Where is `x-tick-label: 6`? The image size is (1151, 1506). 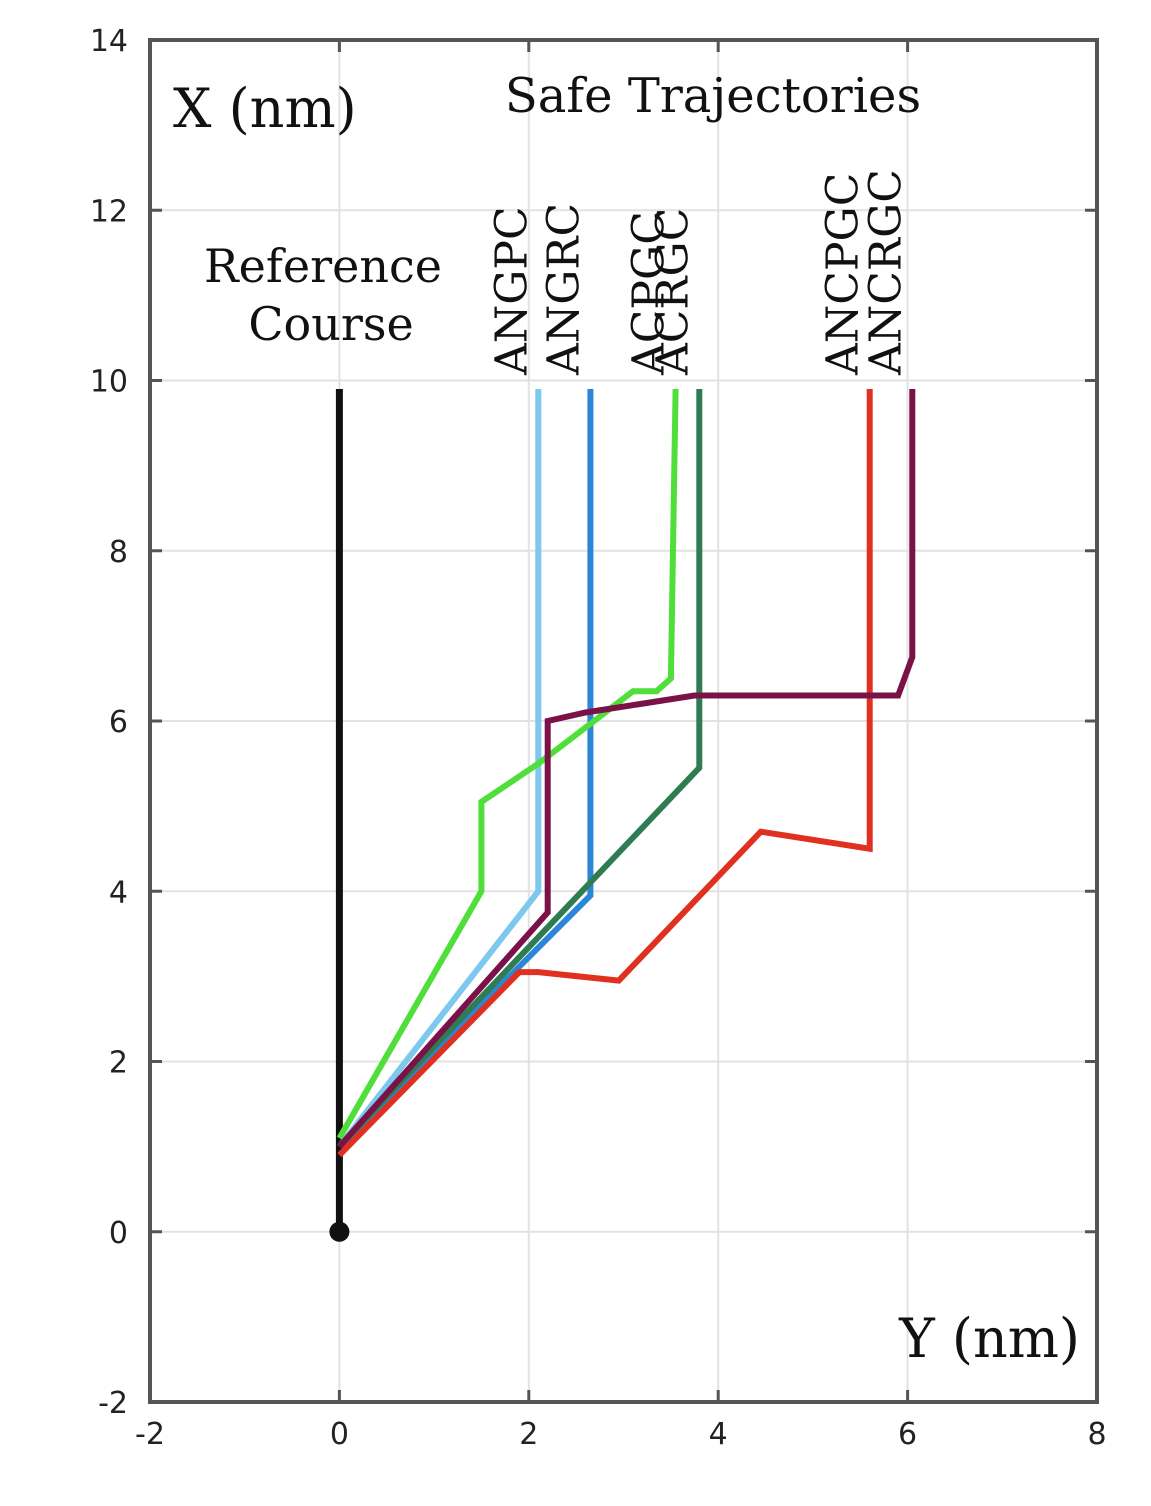
x-tick-label: 6 is located at coordinates (907, 1434).